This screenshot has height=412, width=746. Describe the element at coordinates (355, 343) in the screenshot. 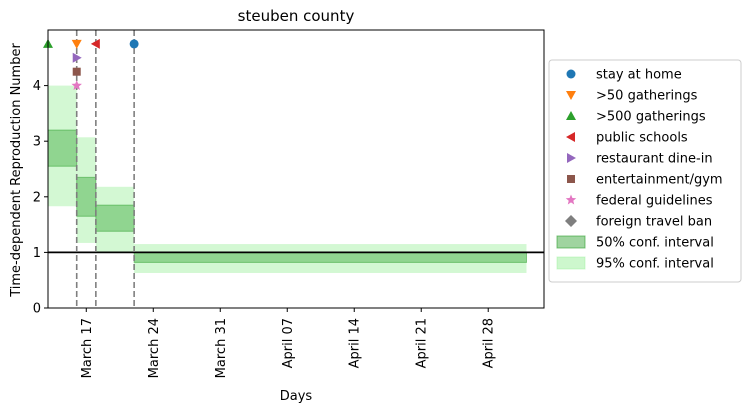

I see `x-tick-label-4: April 14` at that location.